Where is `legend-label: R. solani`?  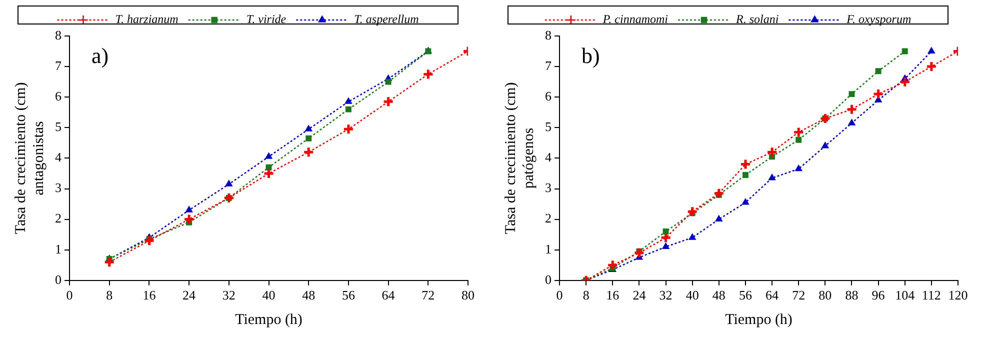 legend-label: R. solani is located at coordinates (757, 19).